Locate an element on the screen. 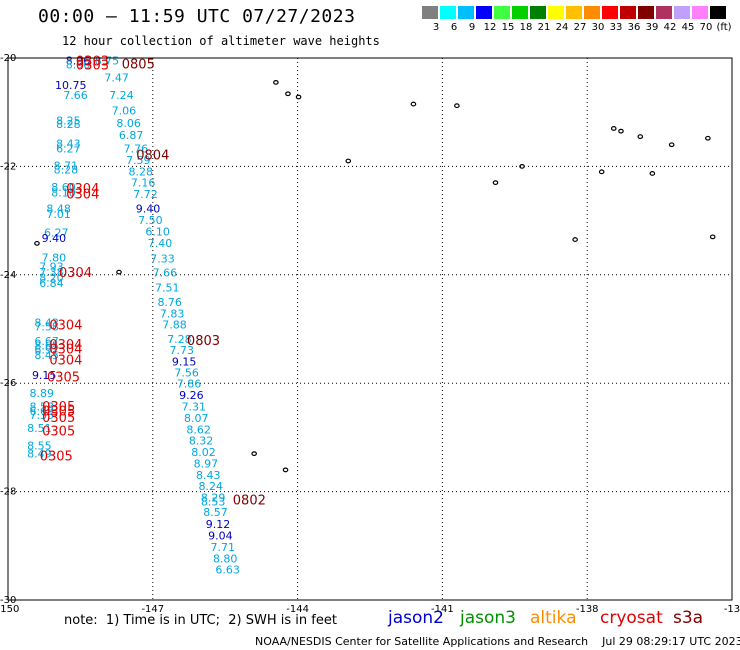 Image resolution: width=740 pixels, height=650 pixels. wave-height-label: 7.73 is located at coordinates (182, 350).